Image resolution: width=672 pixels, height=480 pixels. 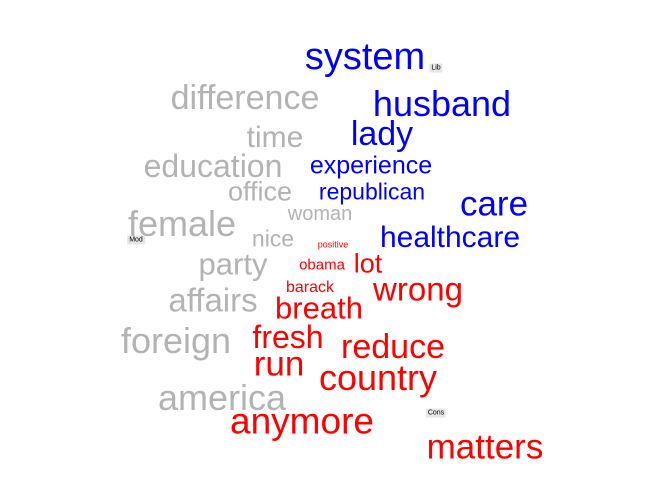 I want to click on word-affairs: affairs, so click(x=213, y=300).